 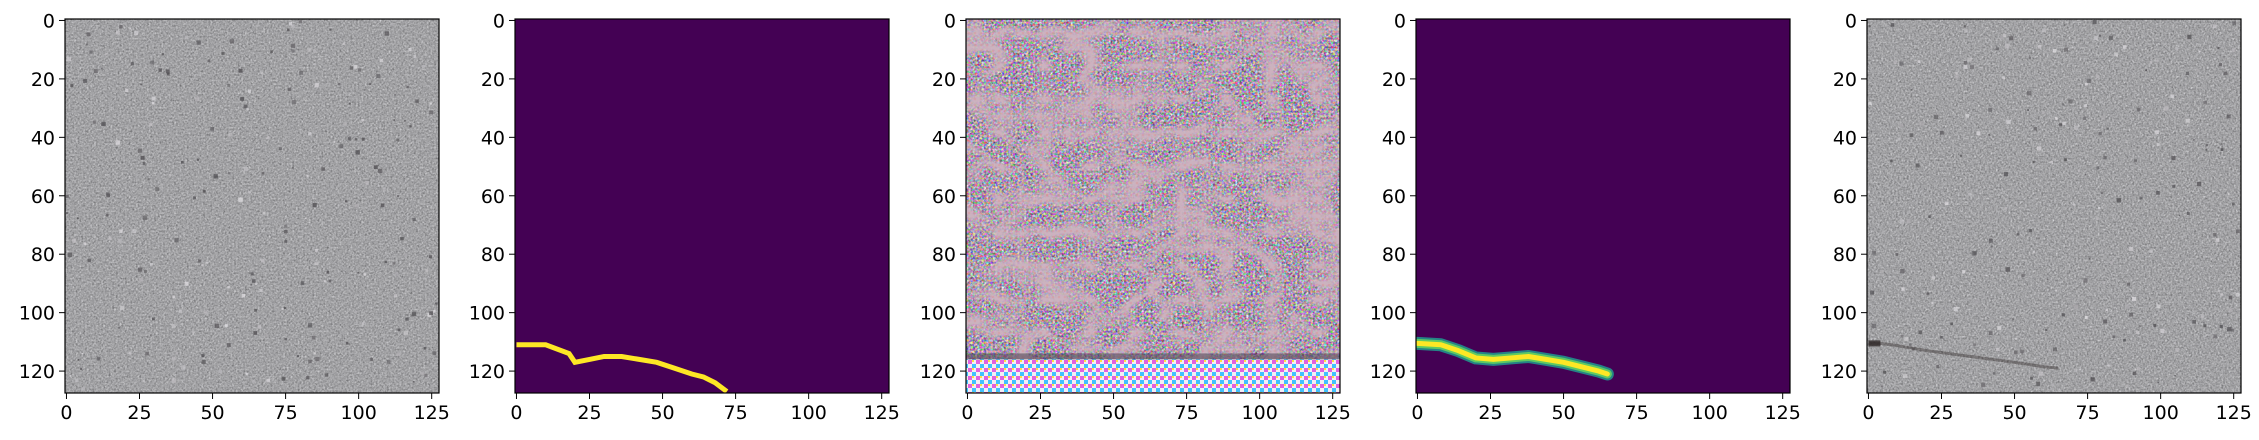 I want to click on crack-start-blob, so click(x=1874, y=343).